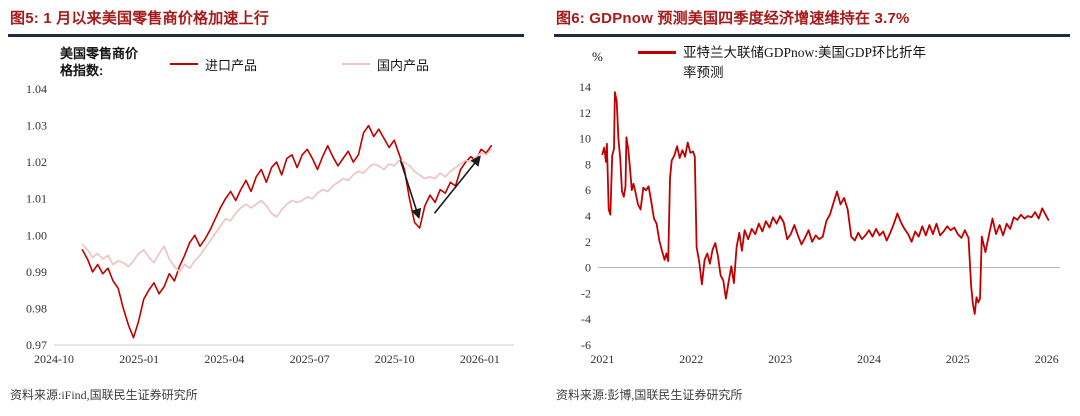  Describe the element at coordinates (588, 190) in the screenshot. I see `svg-text: 6` at that location.